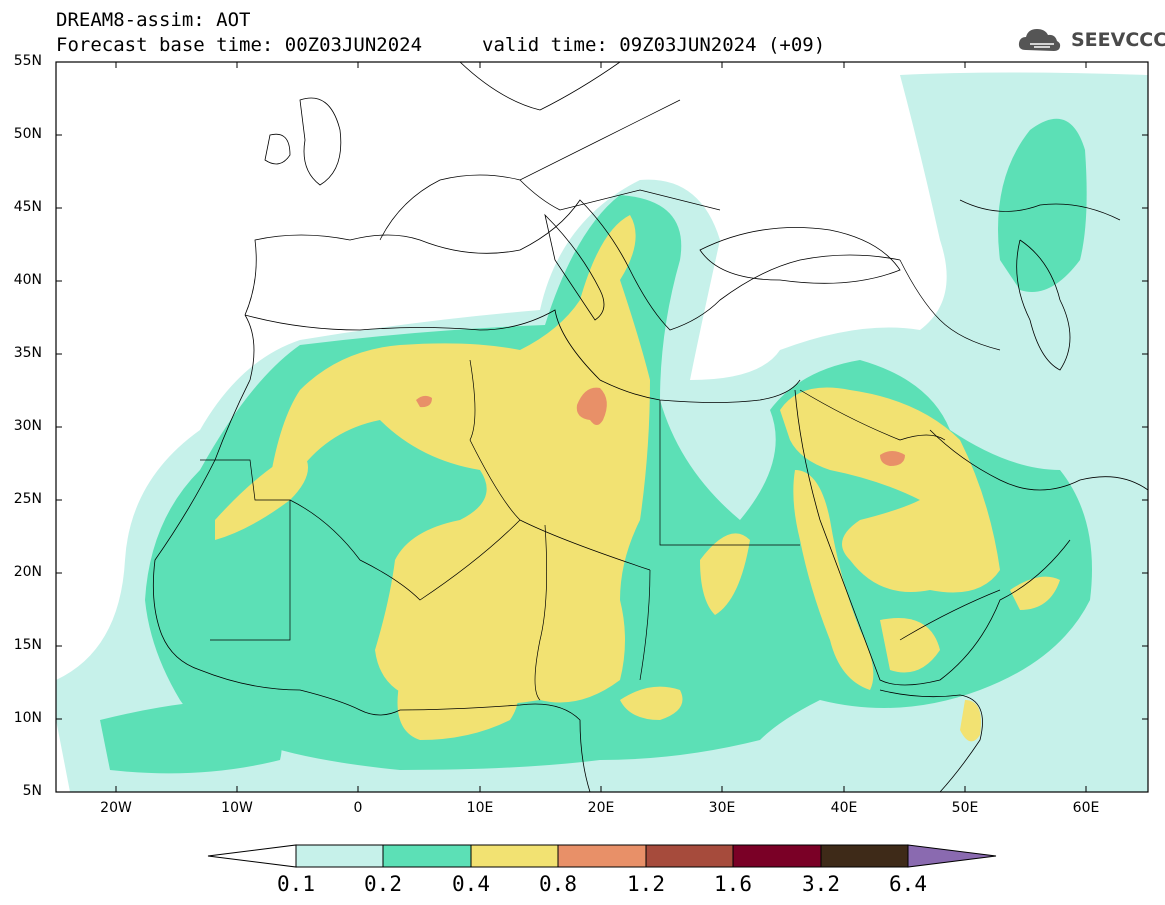  Describe the element at coordinates (1038, 460) in the screenshot. I see `coast-arabiangulf` at that location.